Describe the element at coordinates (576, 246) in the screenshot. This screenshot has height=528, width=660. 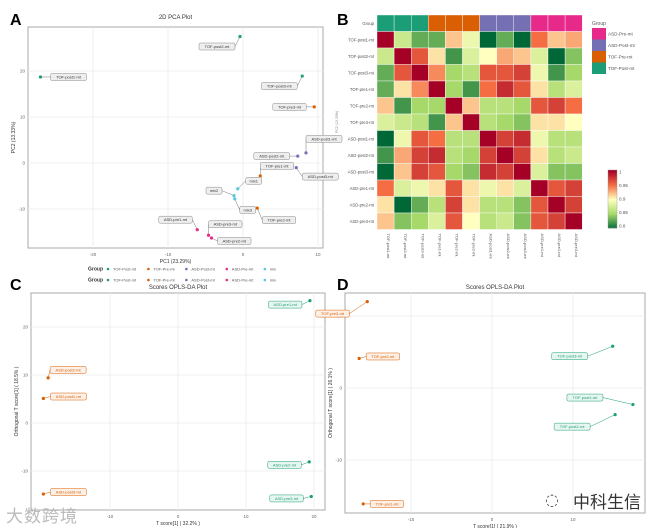
I see `column-label: ASD-pre3-mt` at that location.